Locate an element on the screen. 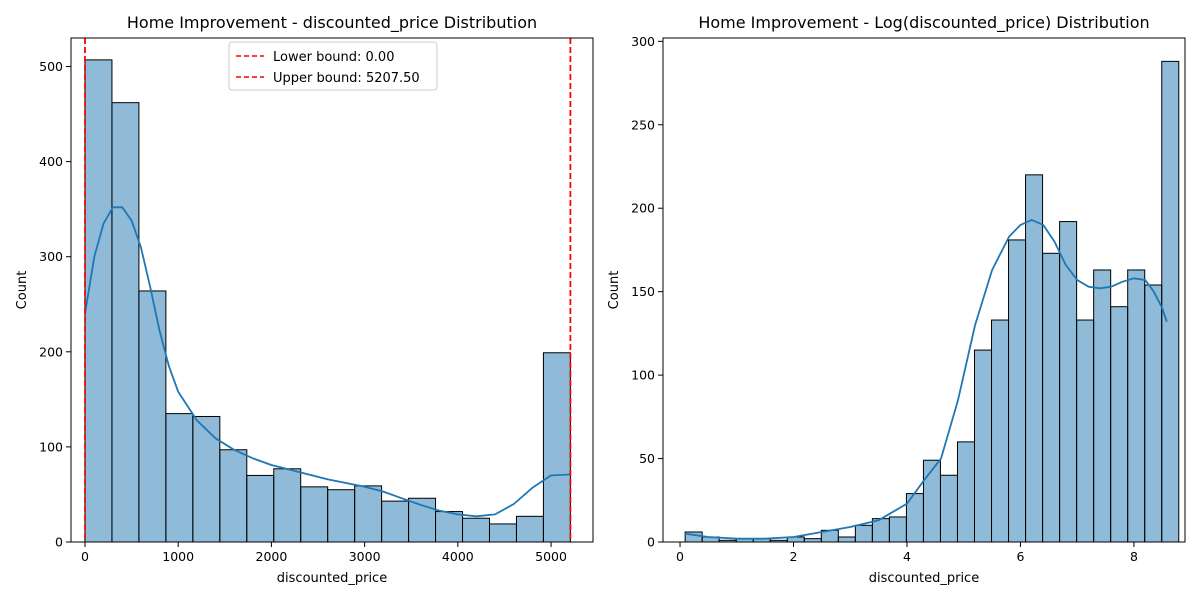 Image resolution: width=1200 pixels, height=600 pixels. y-tick-label: 150 is located at coordinates (643, 291).